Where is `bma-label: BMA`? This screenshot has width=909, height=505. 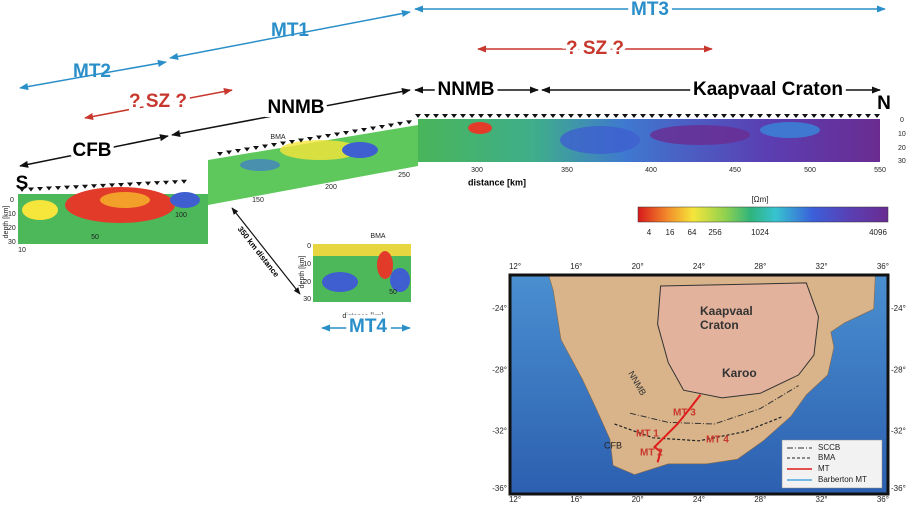
bma-label: BMA is located at coordinates (278, 137).